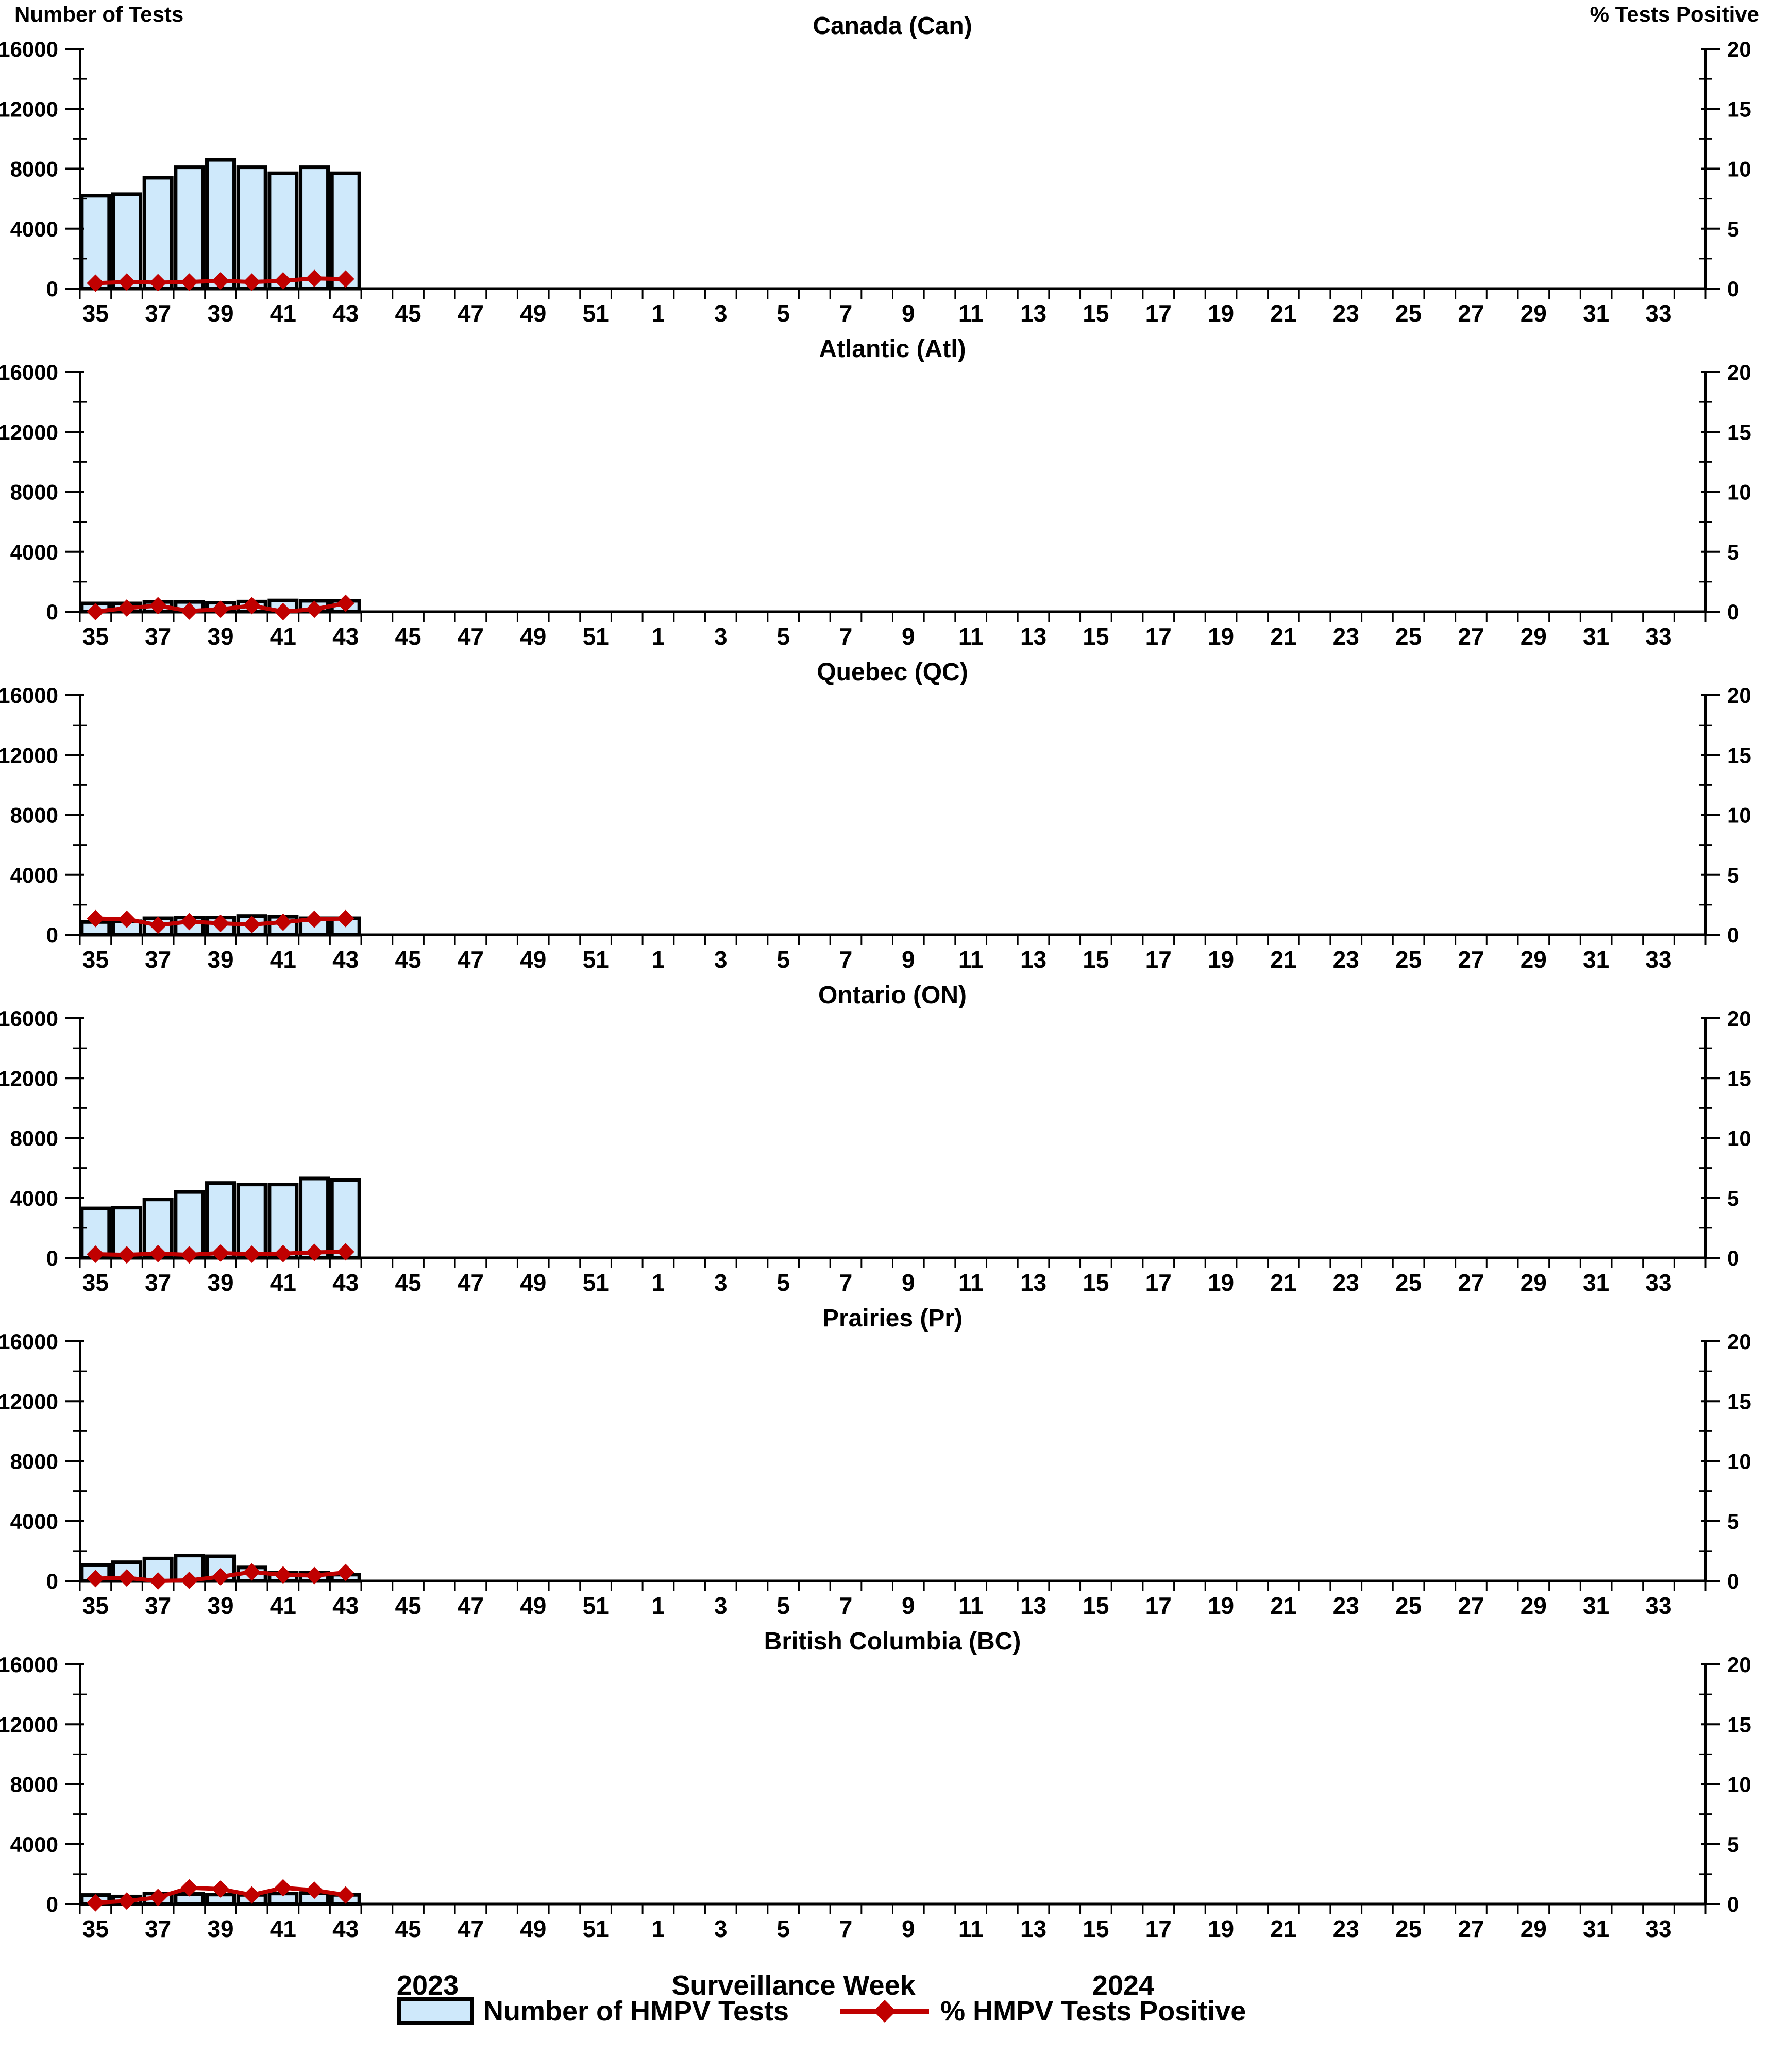 This screenshot has width=1773, height=2072. What do you see at coordinates (1221, 1281) in the screenshot?
I see `svg-text: 19` at bounding box center [1221, 1281].